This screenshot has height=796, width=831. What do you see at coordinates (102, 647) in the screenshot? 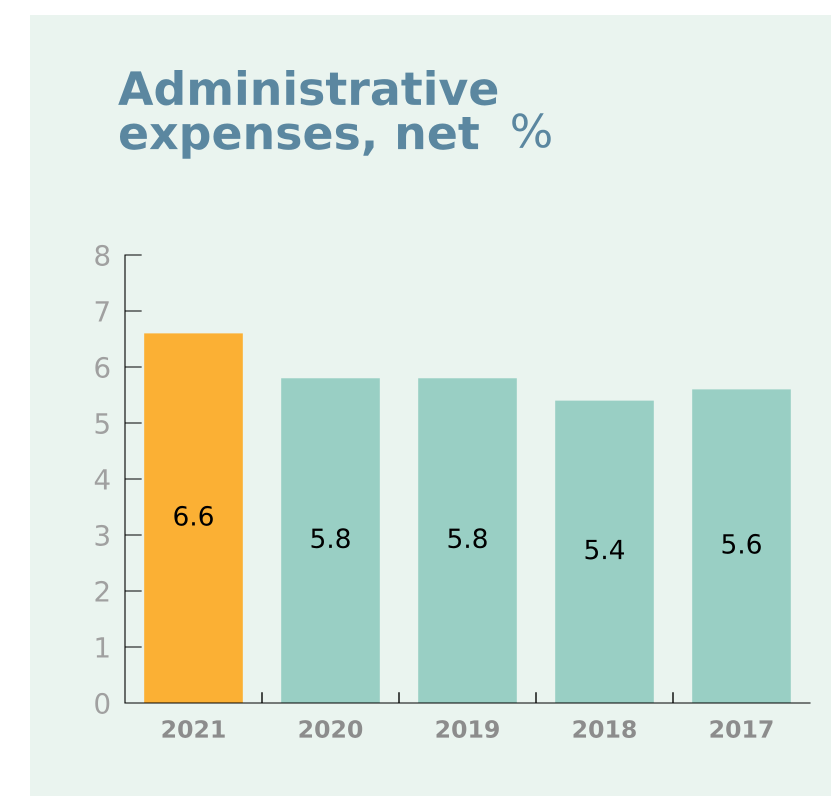
I see `y-tick-label: 1` at bounding box center [102, 647].